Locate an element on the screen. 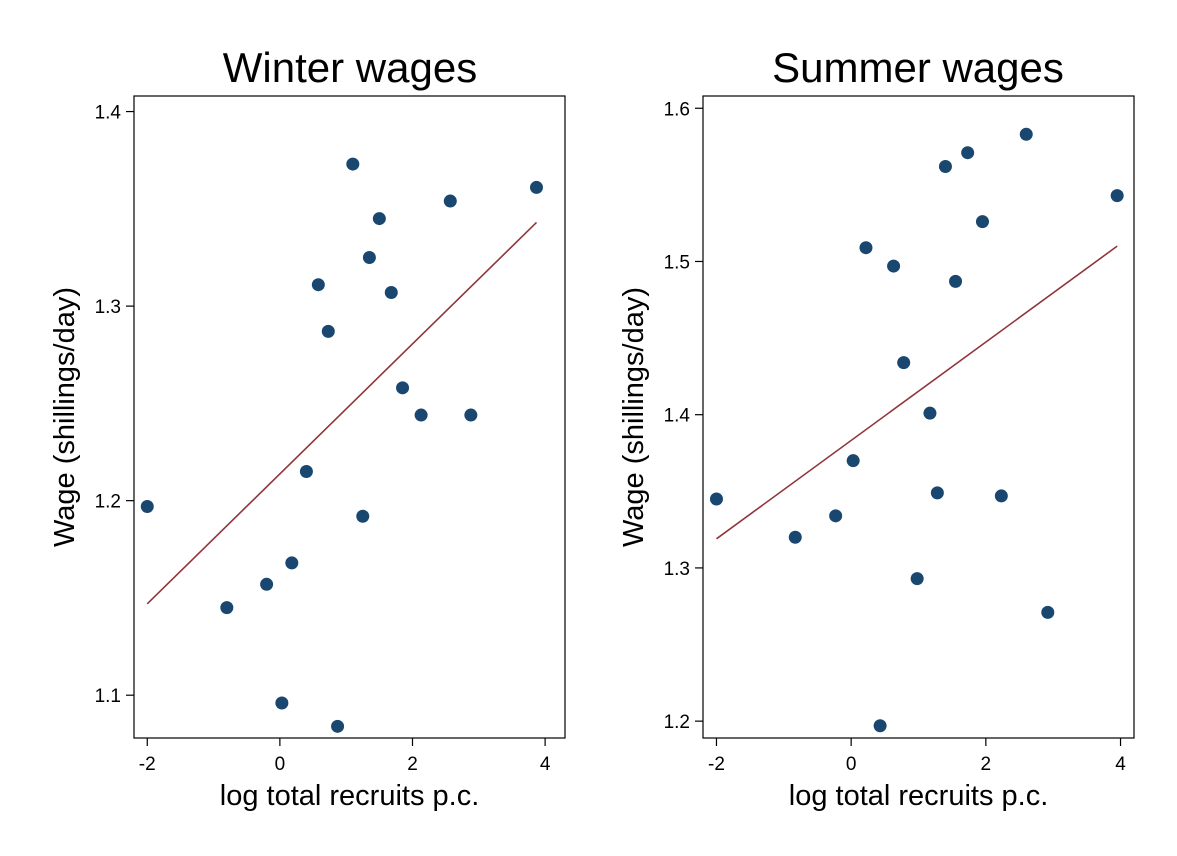 Image resolution: width=1177 pixels, height=856 pixels. y-tick-label: 1.1 is located at coordinates (108, 696).